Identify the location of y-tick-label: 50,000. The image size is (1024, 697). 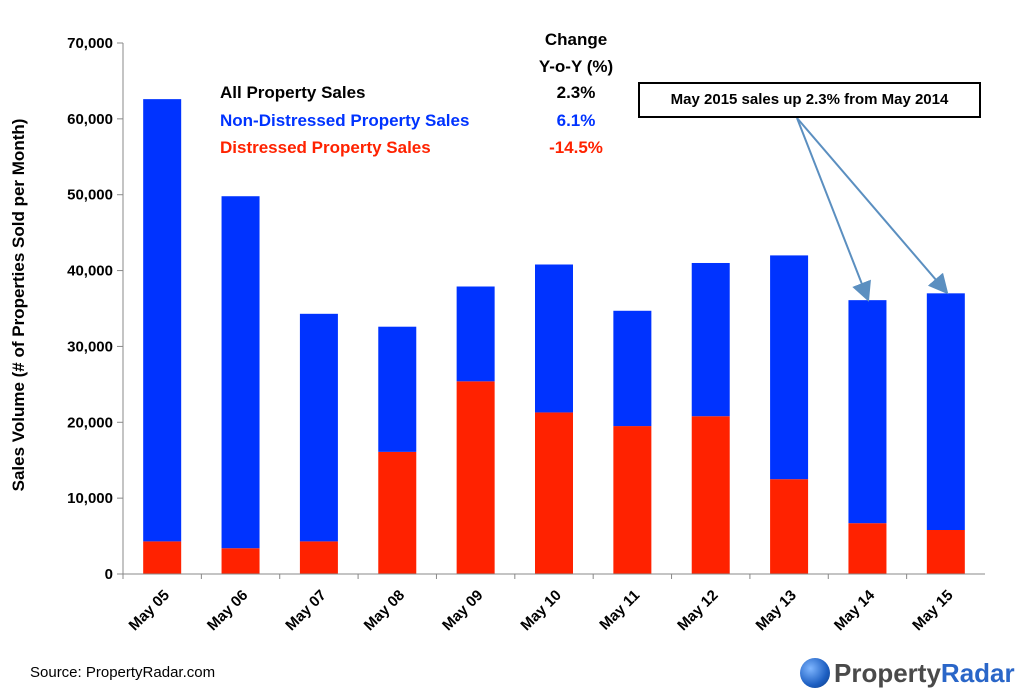
(90, 195).